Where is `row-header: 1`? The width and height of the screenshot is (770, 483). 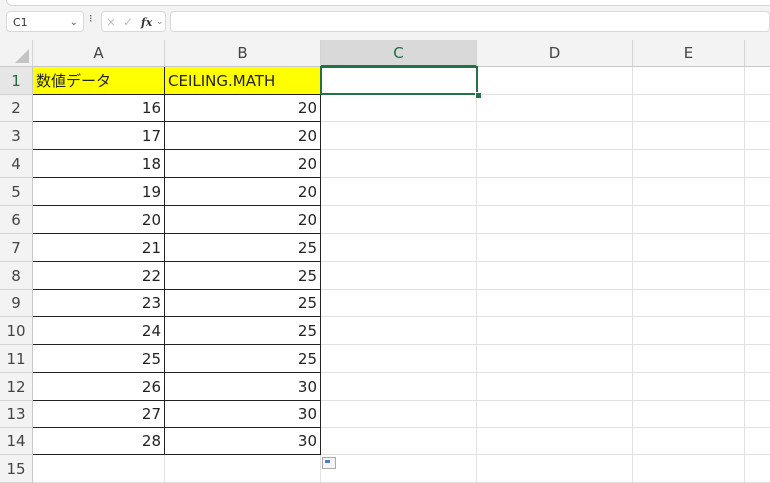
row-header: 1 is located at coordinates (16, 81).